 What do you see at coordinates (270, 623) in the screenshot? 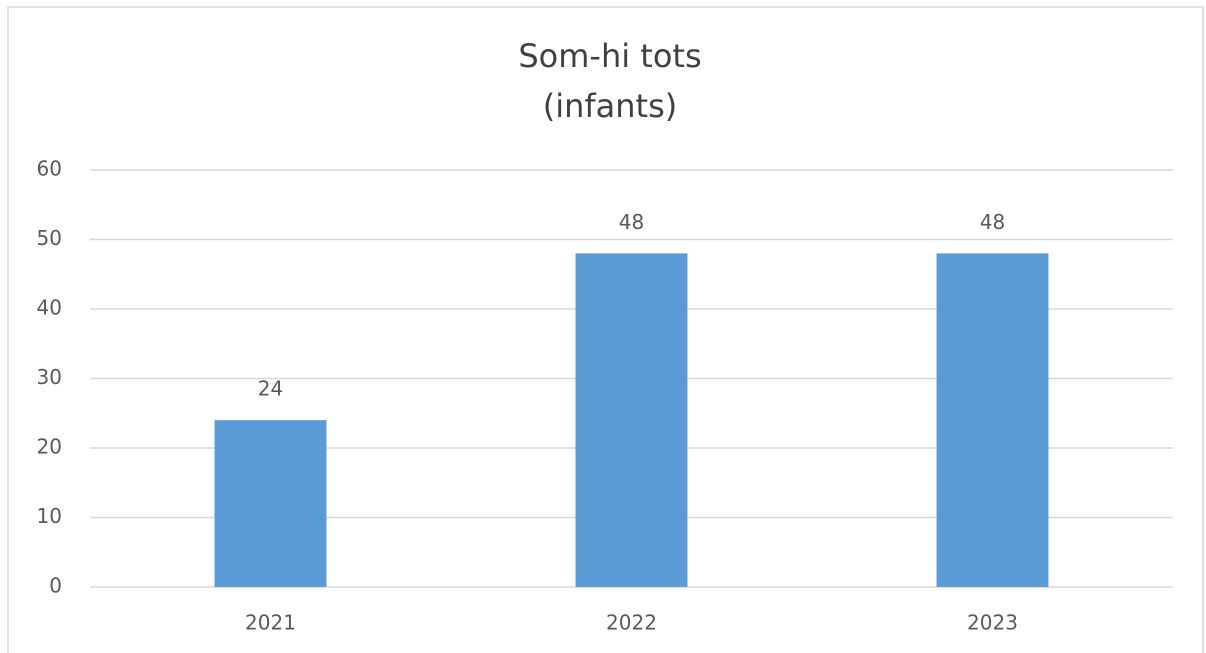
I see `x-tick-label: 2021` at bounding box center [270, 623].